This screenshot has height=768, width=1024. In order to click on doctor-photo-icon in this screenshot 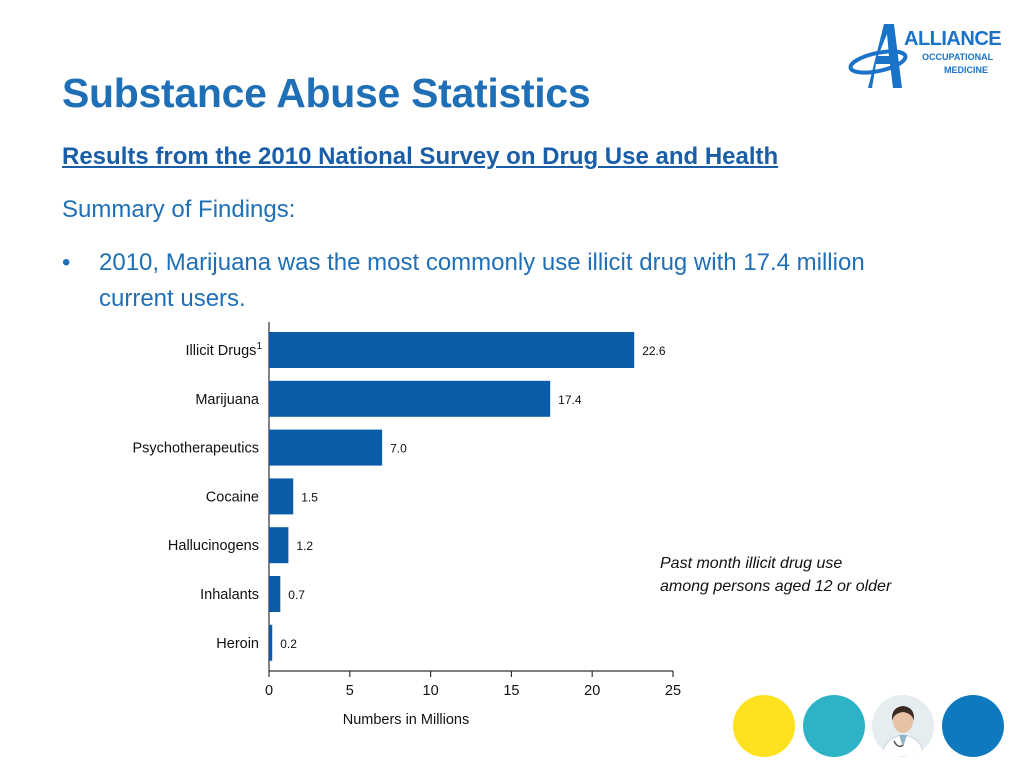, I will do `click(903, 726)`.